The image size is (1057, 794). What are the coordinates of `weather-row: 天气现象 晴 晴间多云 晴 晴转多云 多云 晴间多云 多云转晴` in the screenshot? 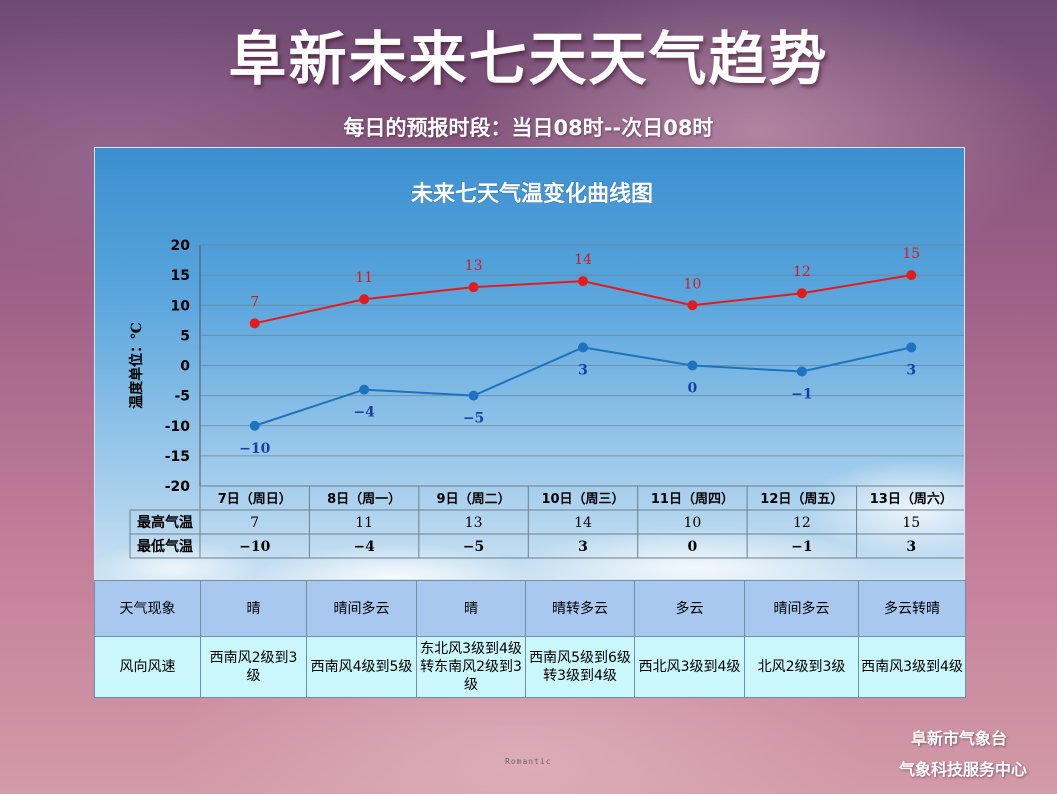 It's located at (530, 608).